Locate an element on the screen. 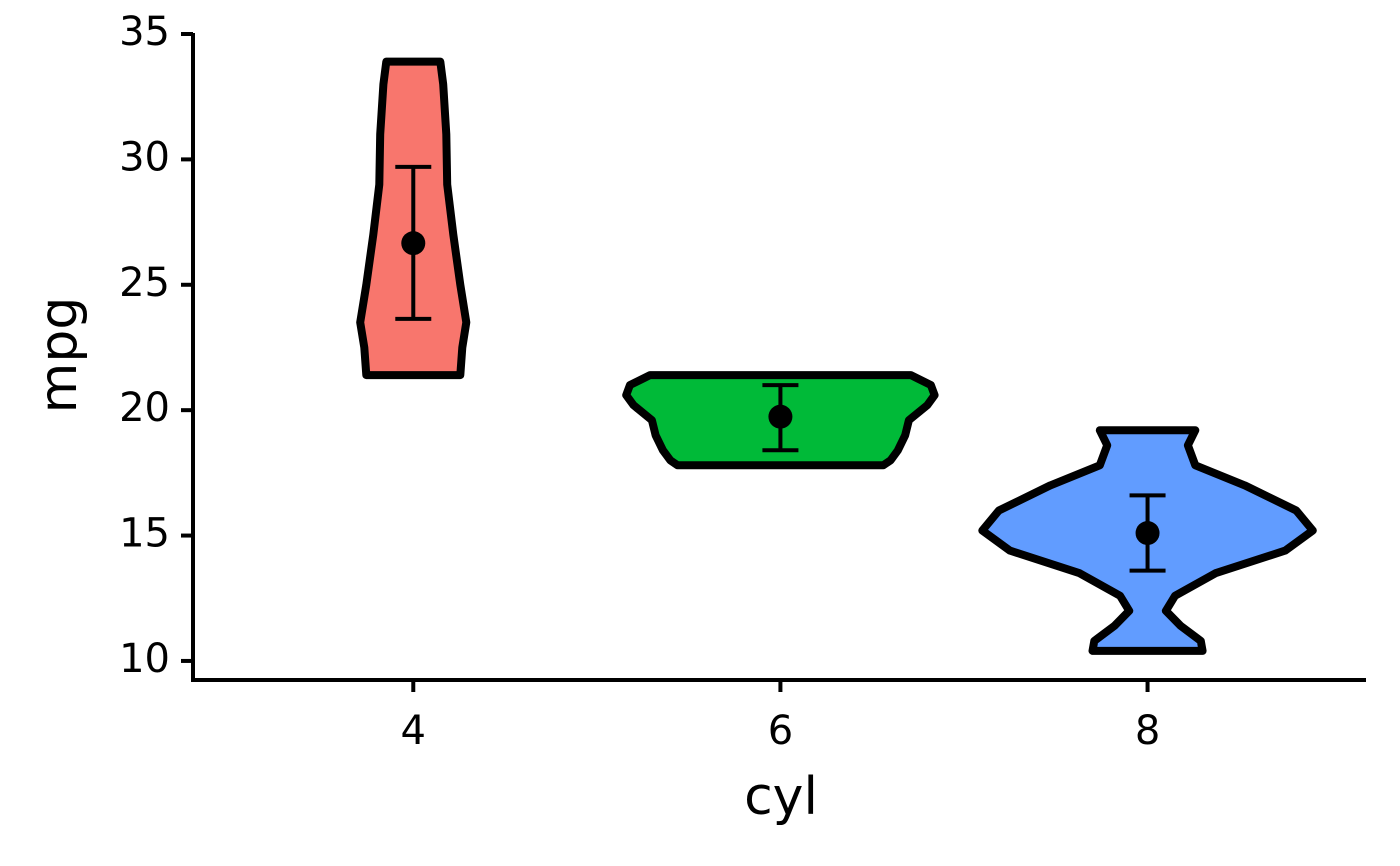 Image resolution: width=1400 pixels, height=866 pixels. y-tick-label: 15 is located at coordinates (144, 534).